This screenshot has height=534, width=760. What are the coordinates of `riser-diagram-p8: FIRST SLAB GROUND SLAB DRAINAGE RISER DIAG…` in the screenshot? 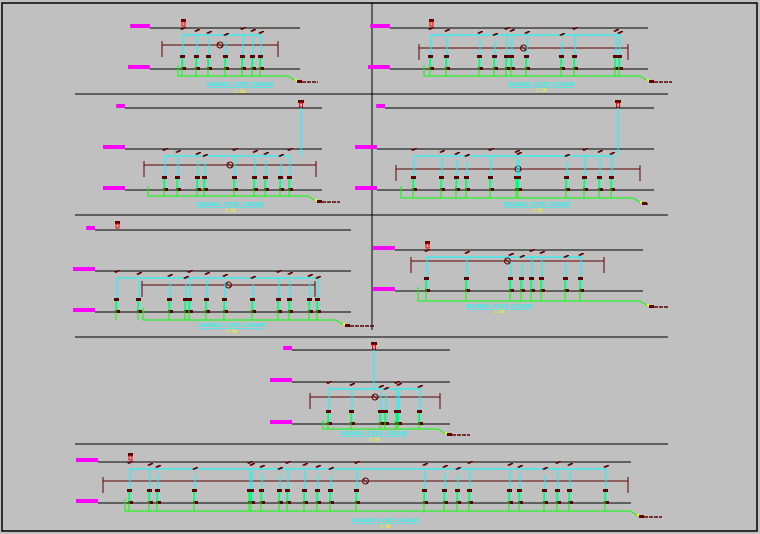 It's located at (369, 491).